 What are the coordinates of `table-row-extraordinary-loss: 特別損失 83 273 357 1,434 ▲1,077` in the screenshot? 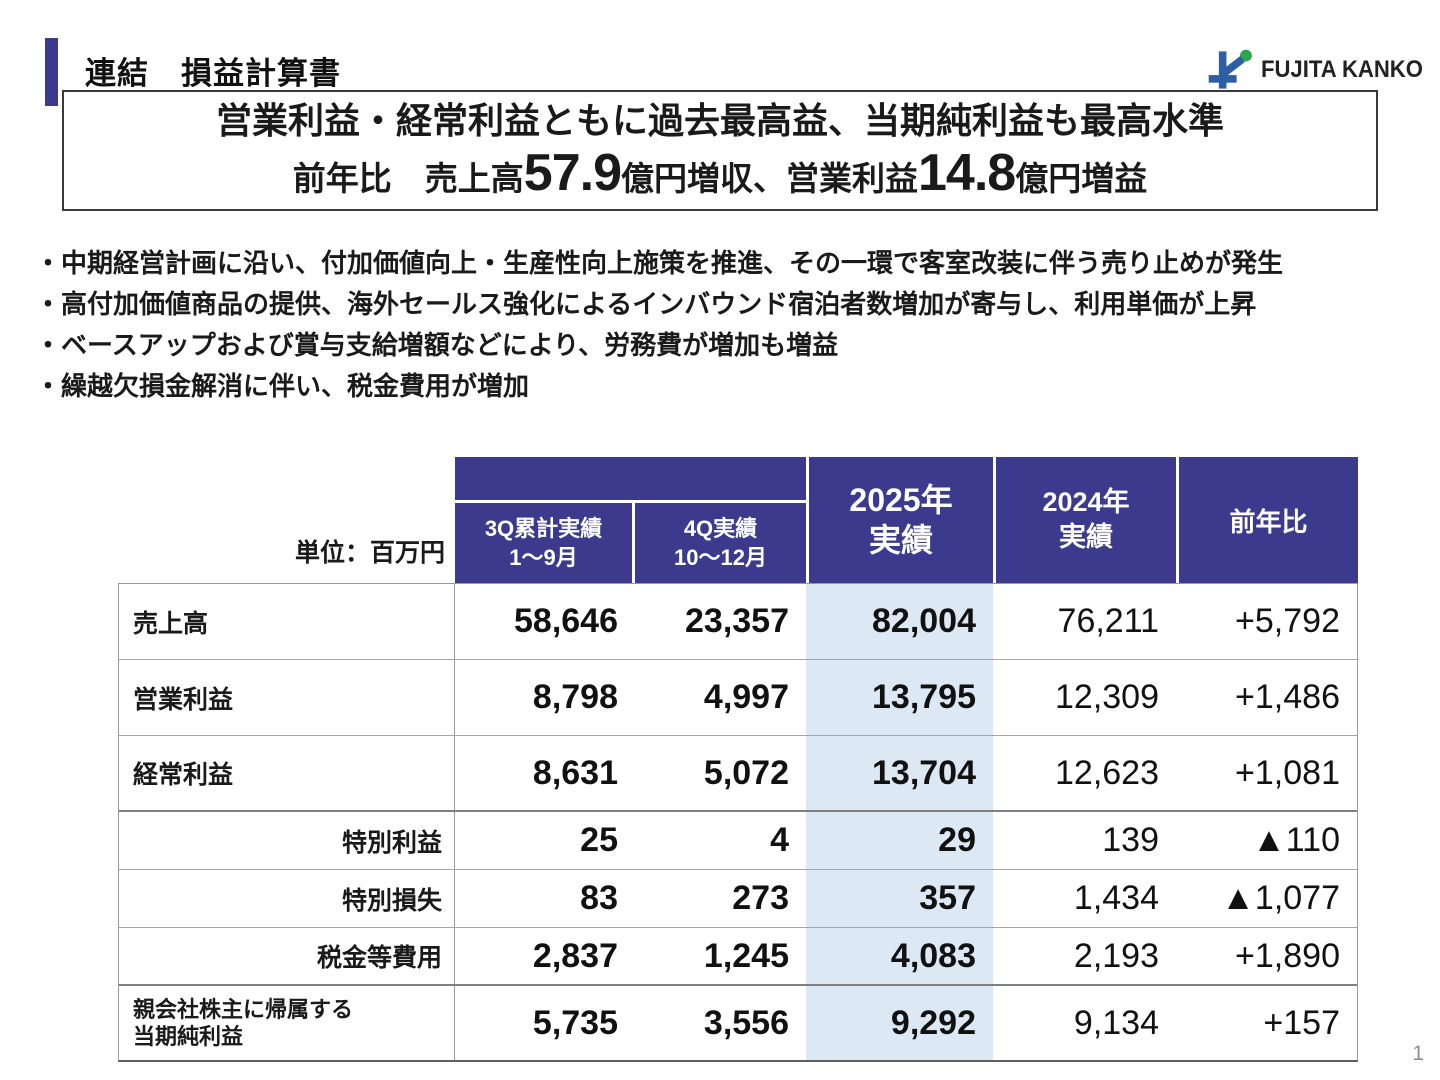 It's located at (738, 899).